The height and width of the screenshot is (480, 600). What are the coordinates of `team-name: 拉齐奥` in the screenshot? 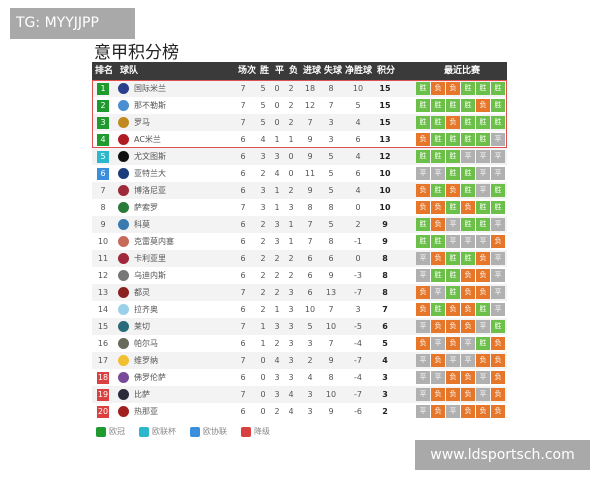 It's located at (146, 309).